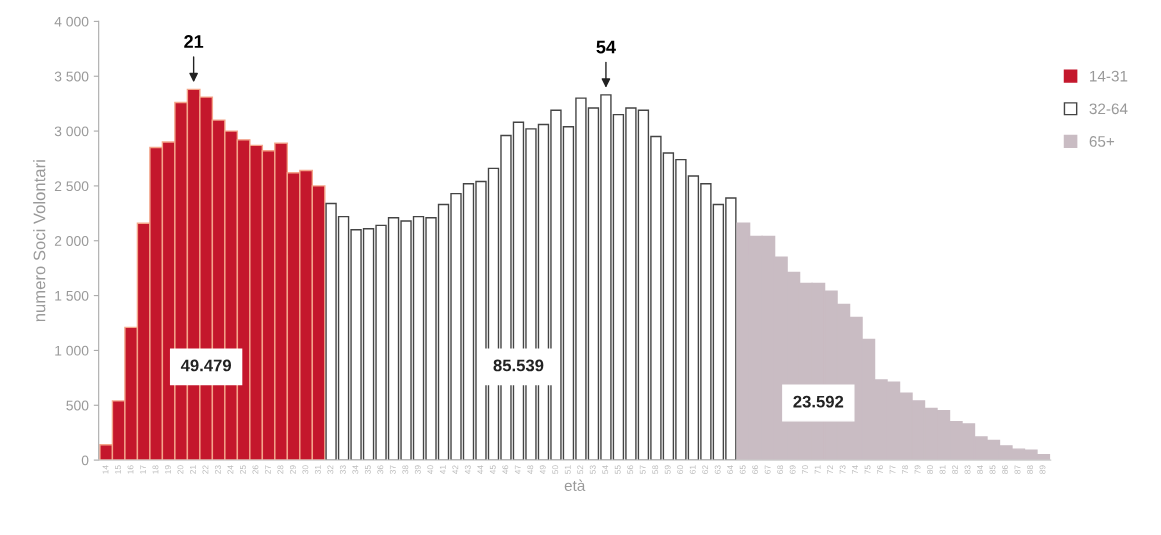  What do you see at coordinates (85, 460) in the screenshot?
I see `y-tick-label: 0` at bounding box center [85, 460].